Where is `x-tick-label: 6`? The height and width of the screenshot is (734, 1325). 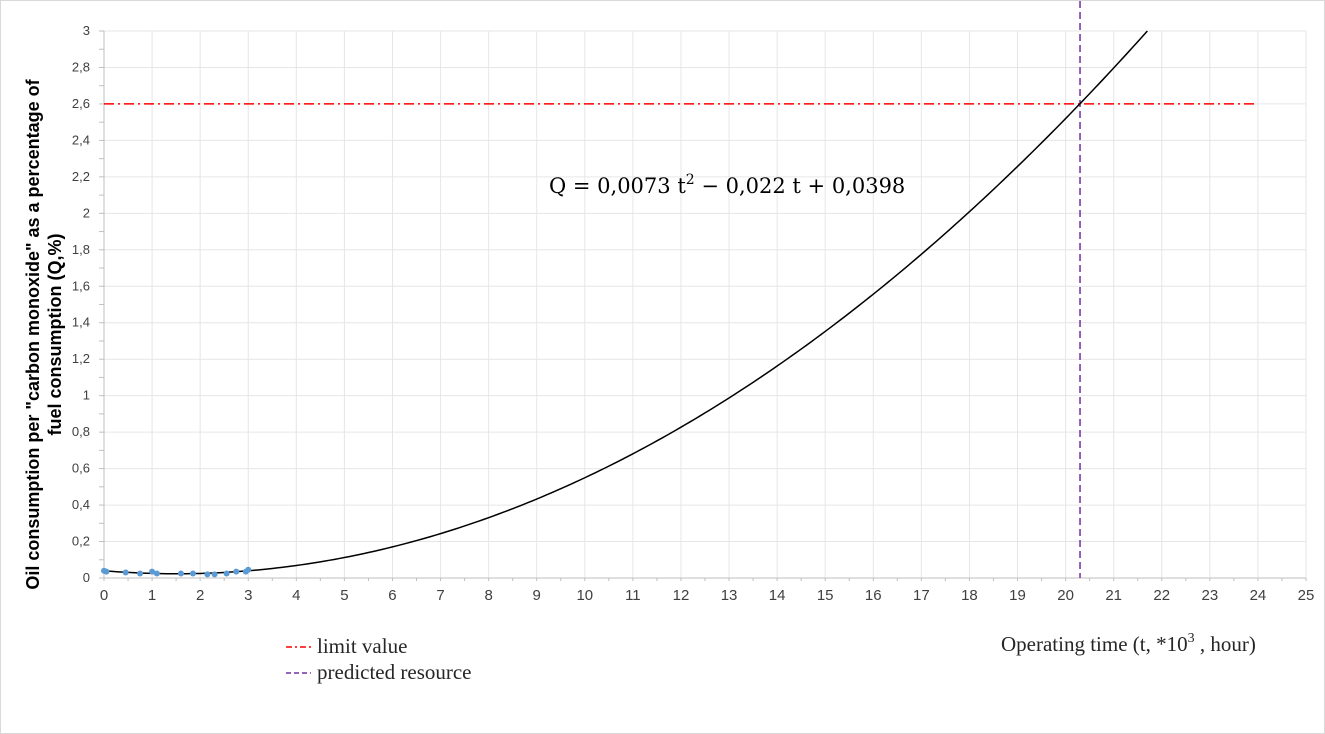 x-tick-label: 6 is located at coordinates (392, 595).